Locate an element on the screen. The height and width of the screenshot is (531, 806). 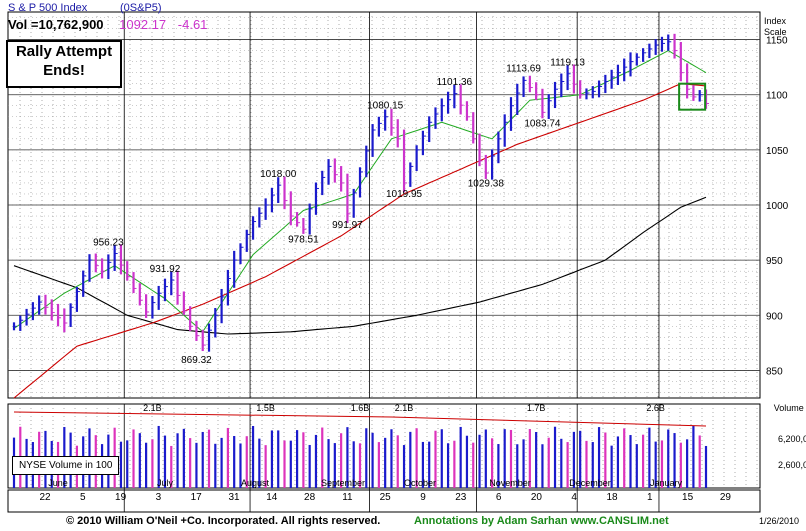
date-tick-label: 19 is located at coordinates (121, 497).